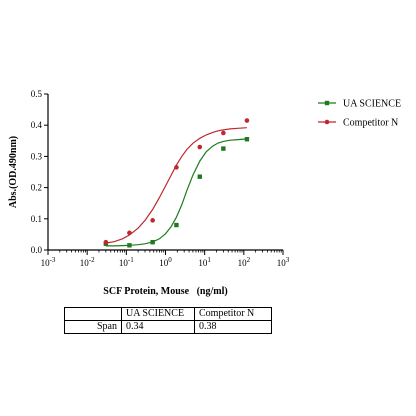 This screenshot has width=416, height=416. I want to click on span-table-header-row: UA SCIENCE Competitor N, so click(168, 314).